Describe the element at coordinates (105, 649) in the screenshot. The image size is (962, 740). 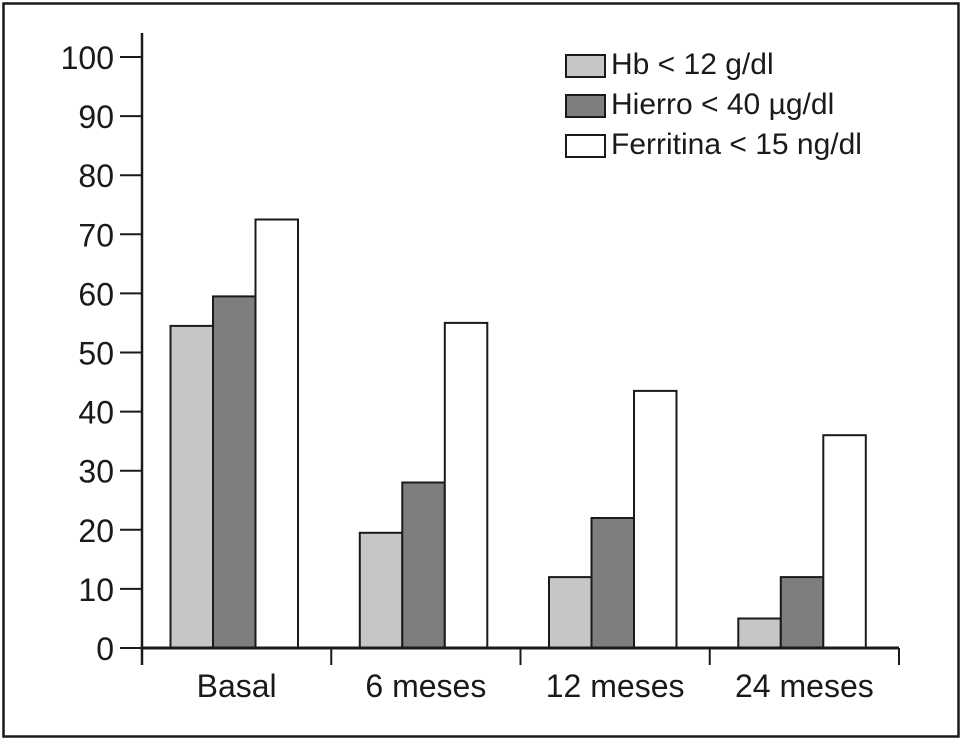
I see `y-tick-label: 0` at that location.